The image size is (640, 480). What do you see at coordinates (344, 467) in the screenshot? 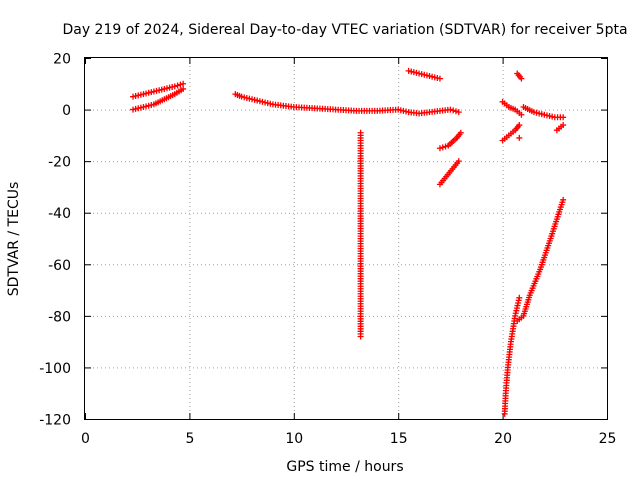
I see `x-axis-label: GPS time / hours` at bounding box center [344, 467].